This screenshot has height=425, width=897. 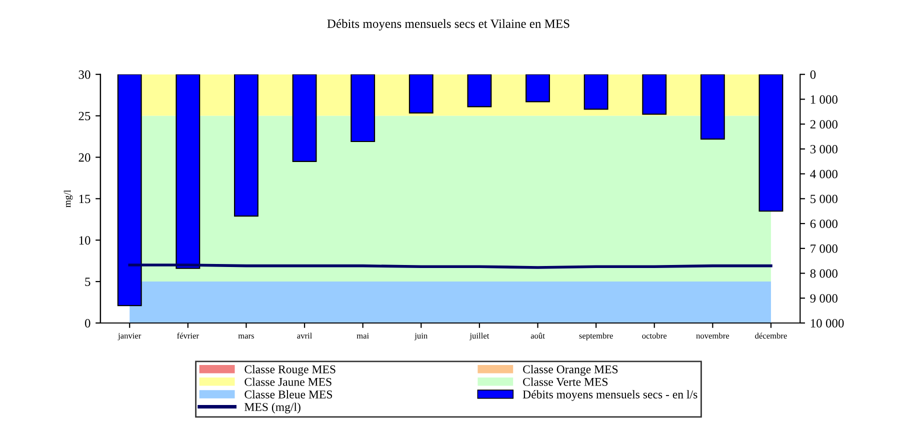 I want to click on y-tick-label: 5, so click(x=87, y=282).